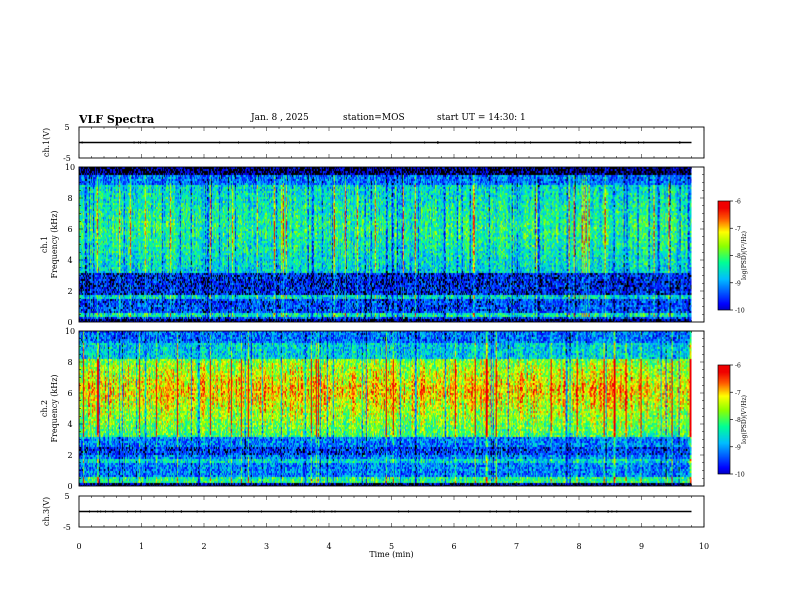  What do you see at coordinates (66, 127) in the screenshot?
I see `ytick-label-1-0: 5` at bounding box center [66, 127].